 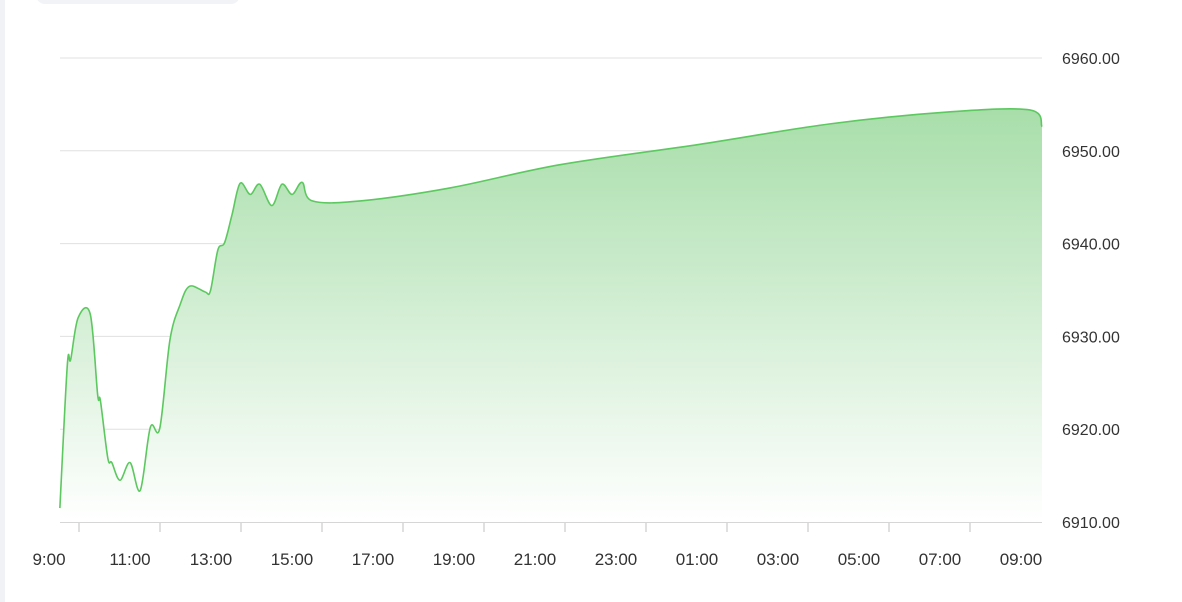 I want to click on top-toolbar-pill, so click(x=138, y=2).